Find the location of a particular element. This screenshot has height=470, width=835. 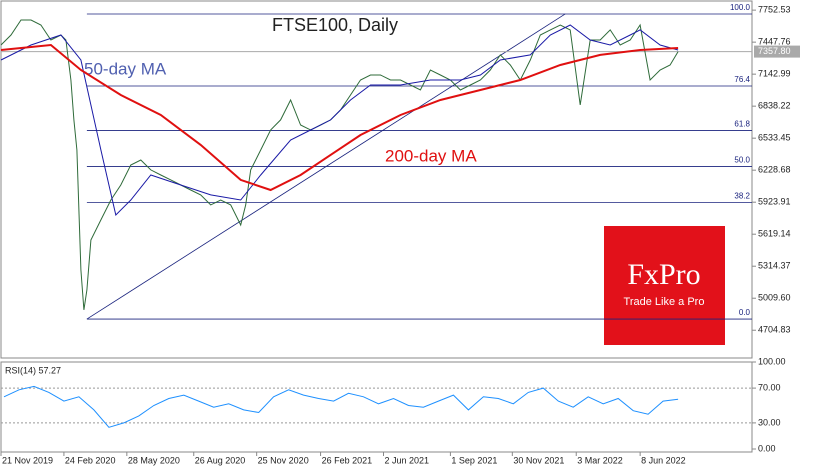

y-tick-label: 0.00 is located at coordinates (767, 448).